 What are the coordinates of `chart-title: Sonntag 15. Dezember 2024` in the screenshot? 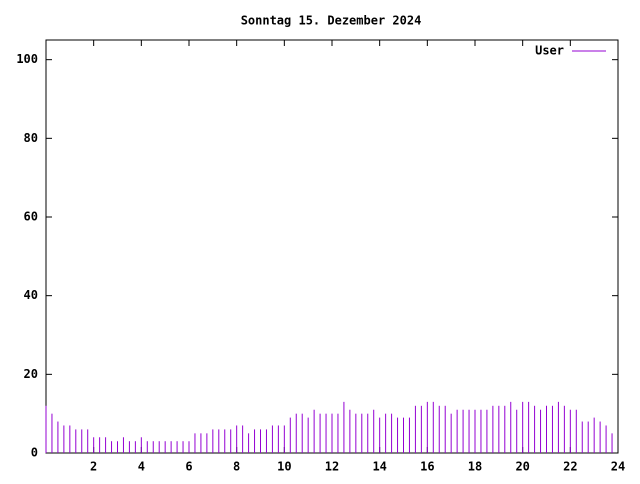 It's located at (331, 21).